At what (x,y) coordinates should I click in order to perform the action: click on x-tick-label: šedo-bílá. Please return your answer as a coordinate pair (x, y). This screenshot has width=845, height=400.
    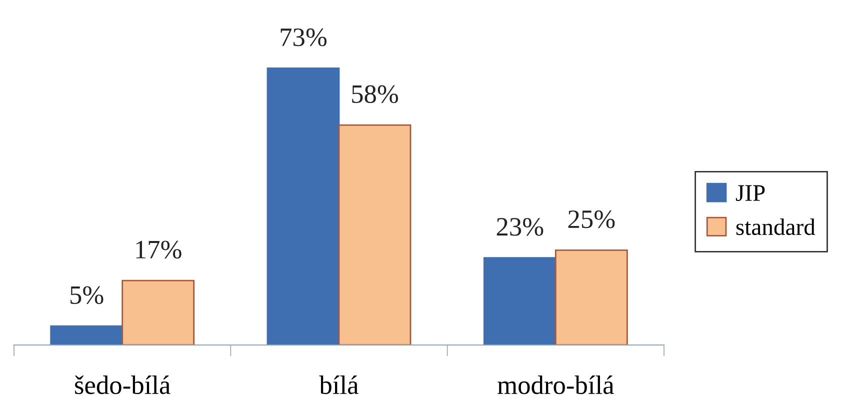
    Looking at the image, I should click on (122, 385).